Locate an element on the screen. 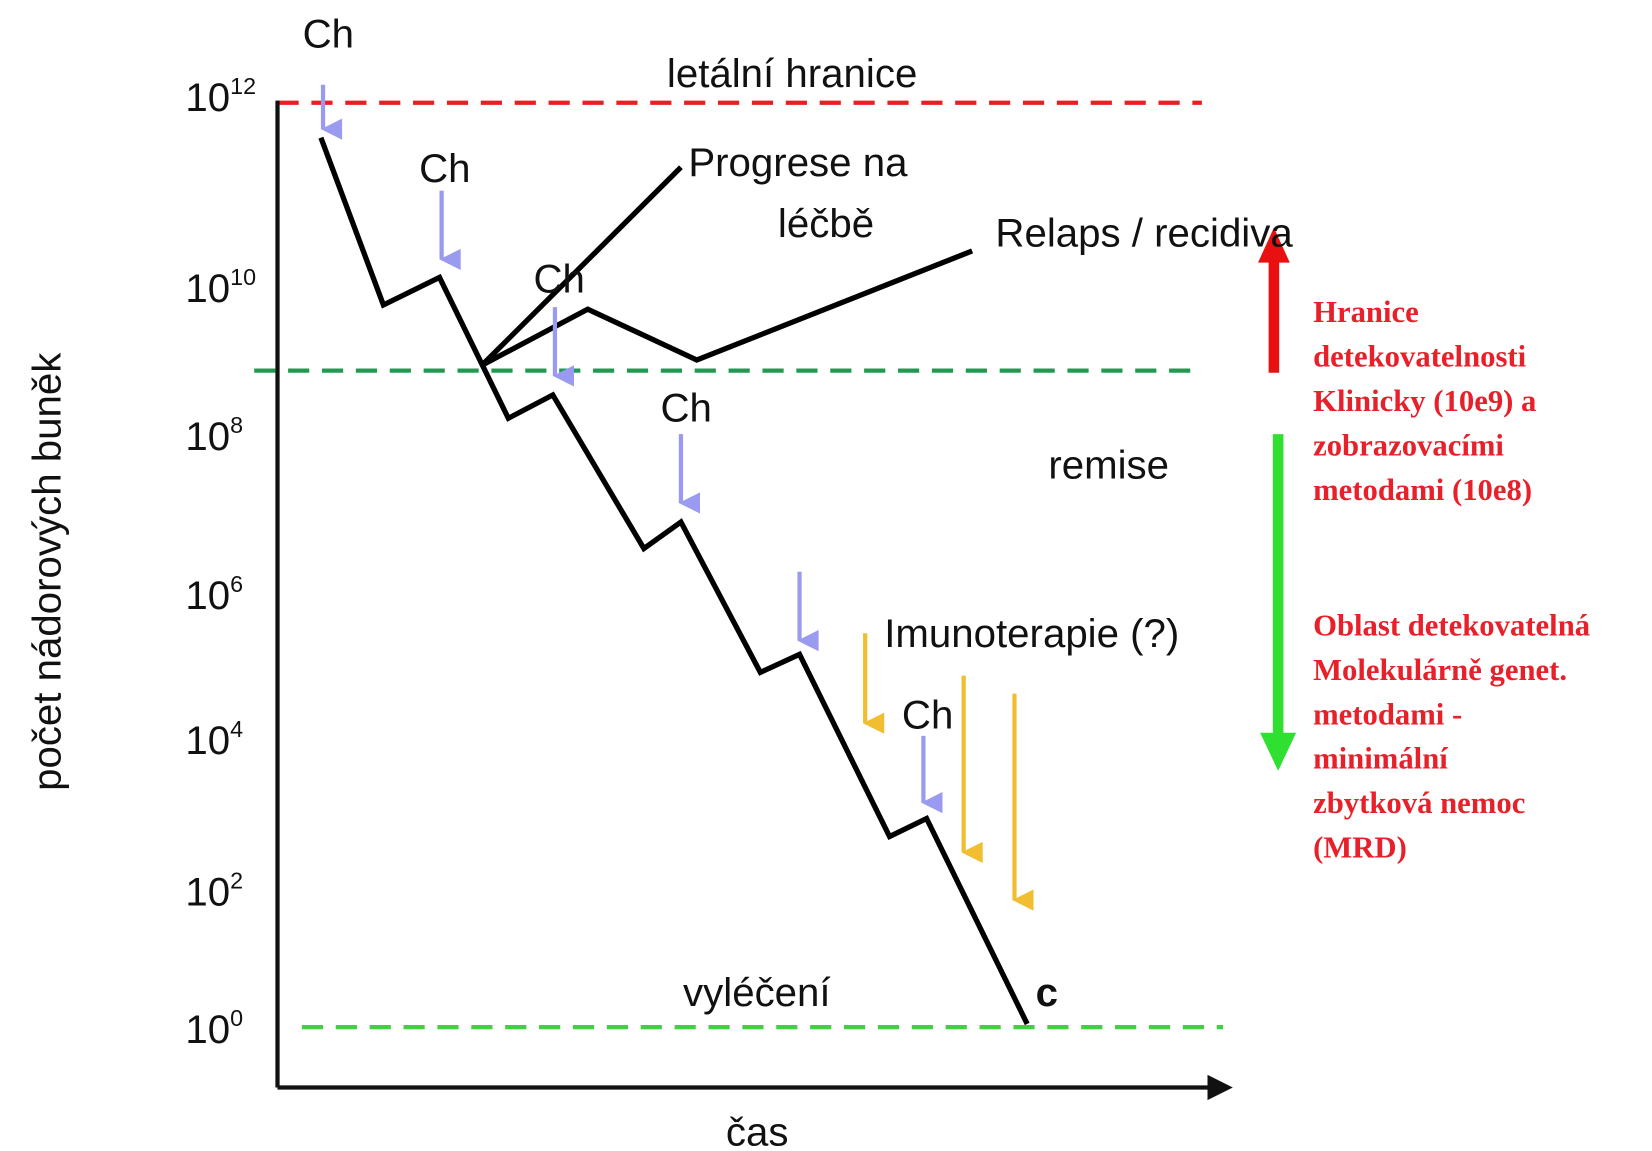 The height and width of the screenshot is (1151, 1652). y-tick-label: 10¹⁰ is located at coordinates (220, 287).